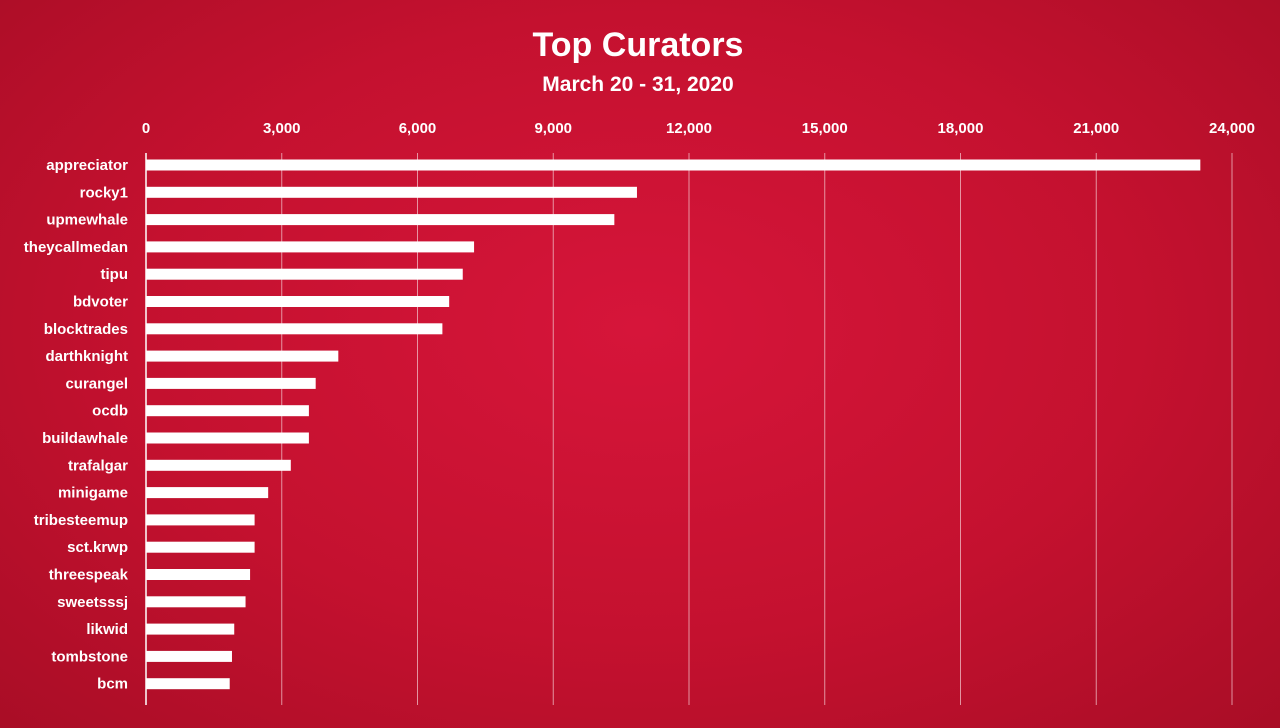 This screenshot has height=728, width=1280. Describe the element at coordinates (673, 165) in the screenshot. I see `bar-appreciator` at that location.